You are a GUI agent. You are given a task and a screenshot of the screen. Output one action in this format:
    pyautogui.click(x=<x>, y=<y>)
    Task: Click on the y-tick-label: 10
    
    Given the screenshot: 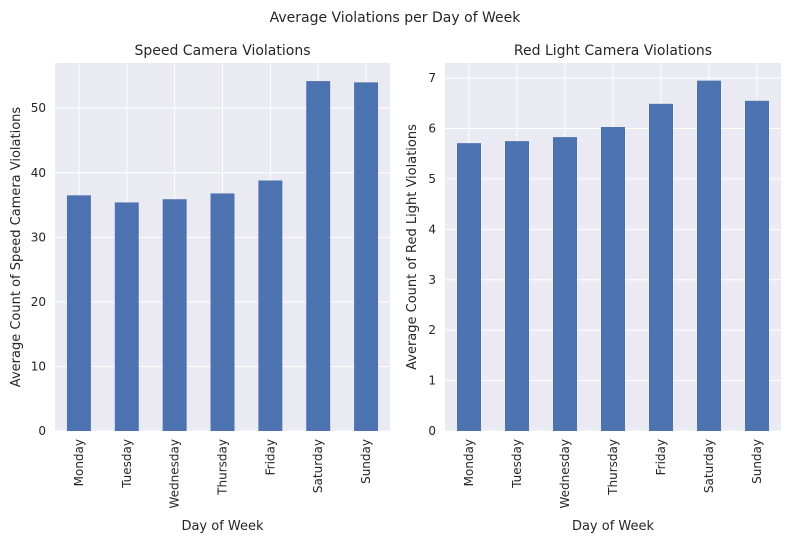 What is the action you would take?
    pyautogui.click(x=38, y=366)
    